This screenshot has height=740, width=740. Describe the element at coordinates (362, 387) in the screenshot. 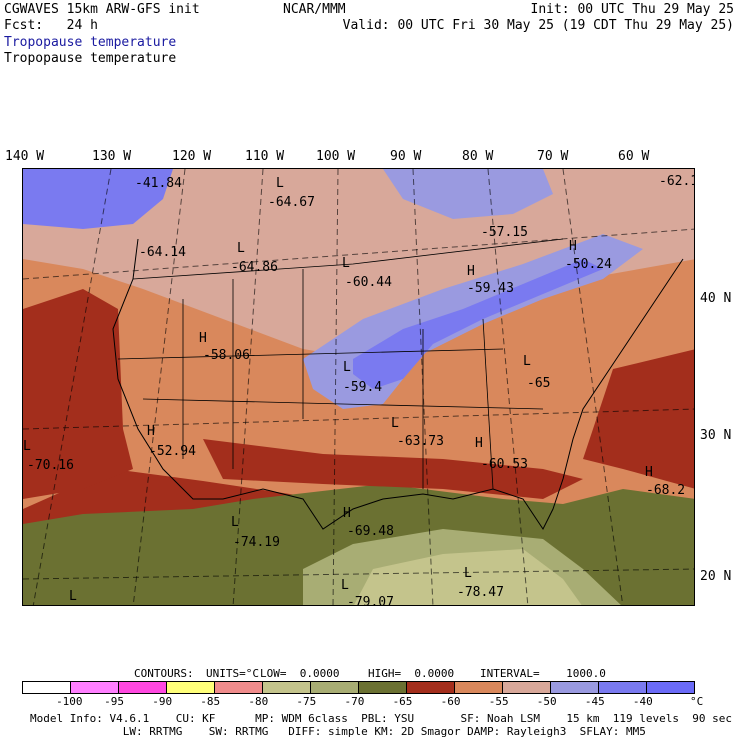

I see `map-marker-value: -59.4` at that location.